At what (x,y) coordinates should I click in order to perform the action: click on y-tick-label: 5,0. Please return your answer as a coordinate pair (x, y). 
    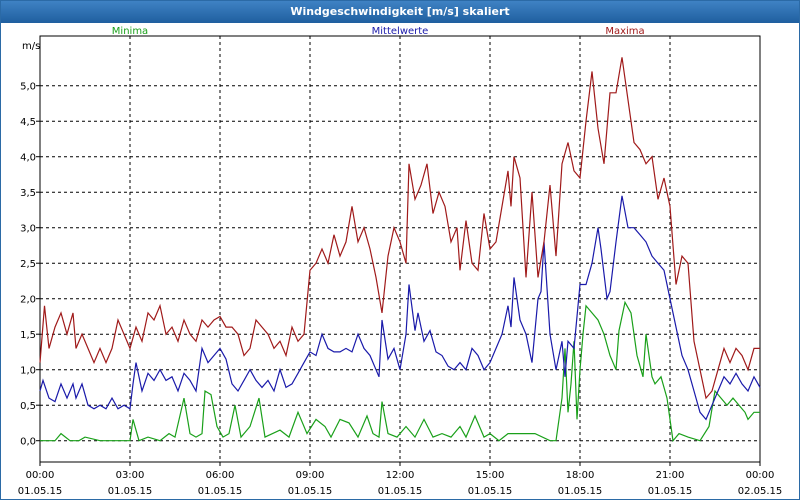
    Looking at the image, I should click on (28, 87).